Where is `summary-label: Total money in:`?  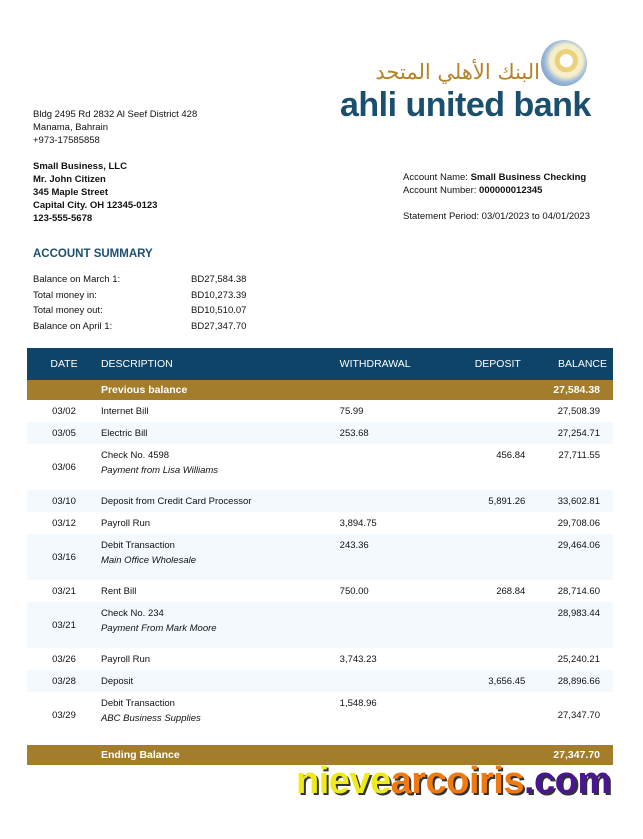 summary-label: Total money in: is located at coordinates (65, 295).